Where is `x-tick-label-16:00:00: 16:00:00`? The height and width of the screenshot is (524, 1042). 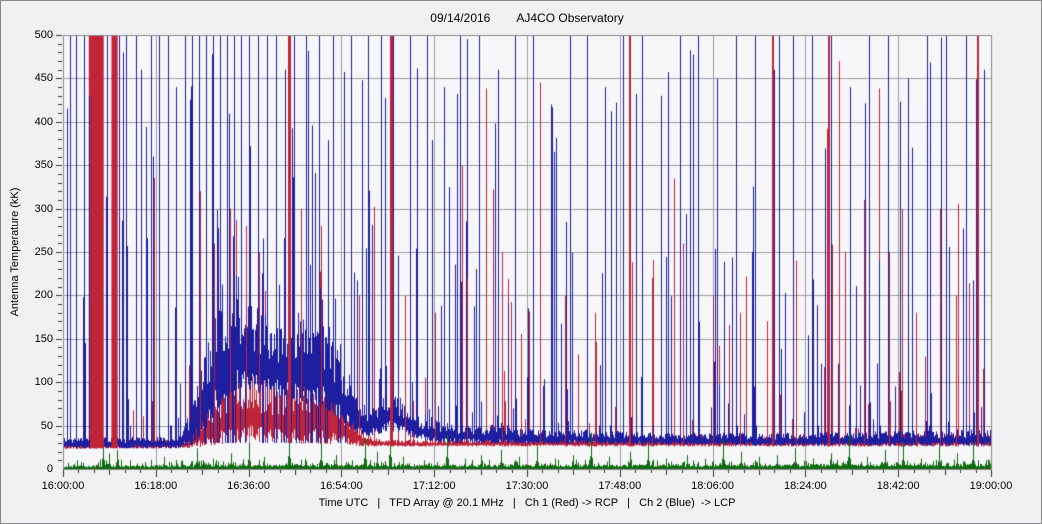 x-tick-label-16:00:00: 16:00:00 is located at coordinates (63, 486).